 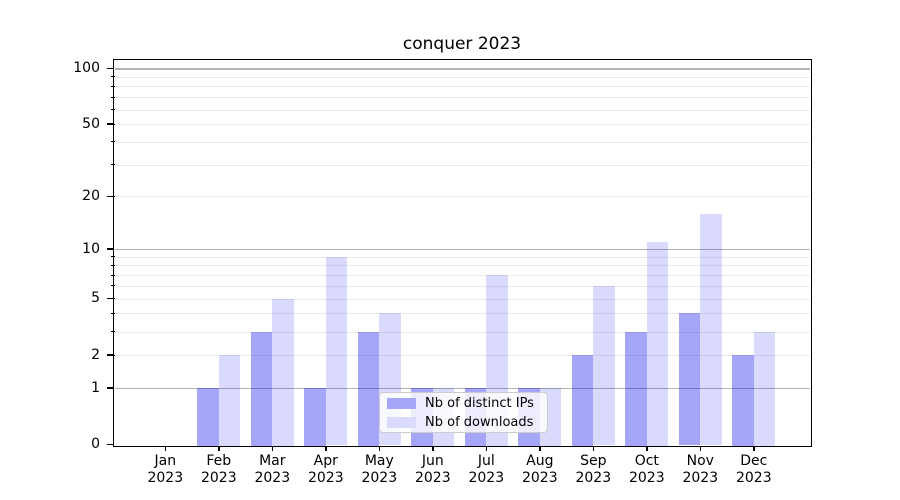 I want to click on y-tick-label: 2, so click(x=95, y=354).